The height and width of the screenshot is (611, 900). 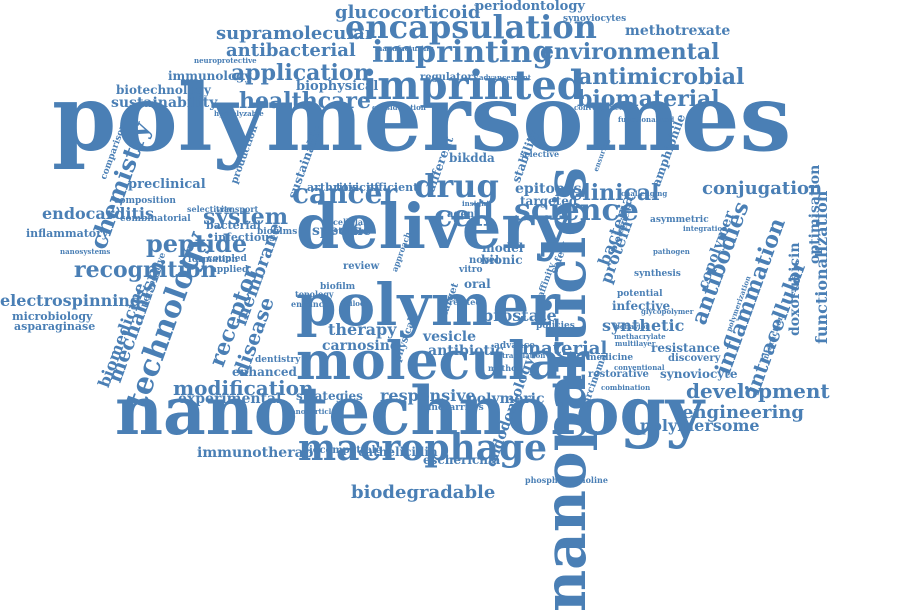 What do you see at coordinates (314, 294) in the screenshot?
I see `word-topology: topology` at bounding box center [314, 294].